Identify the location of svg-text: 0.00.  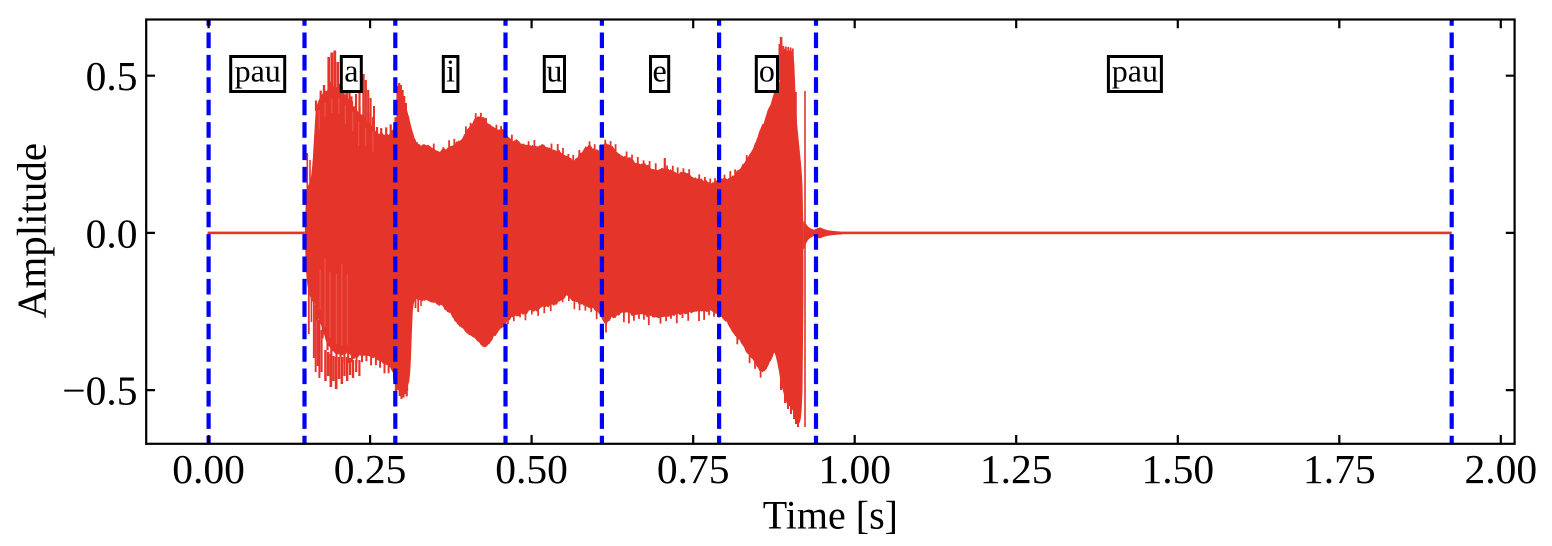
(208, 469).